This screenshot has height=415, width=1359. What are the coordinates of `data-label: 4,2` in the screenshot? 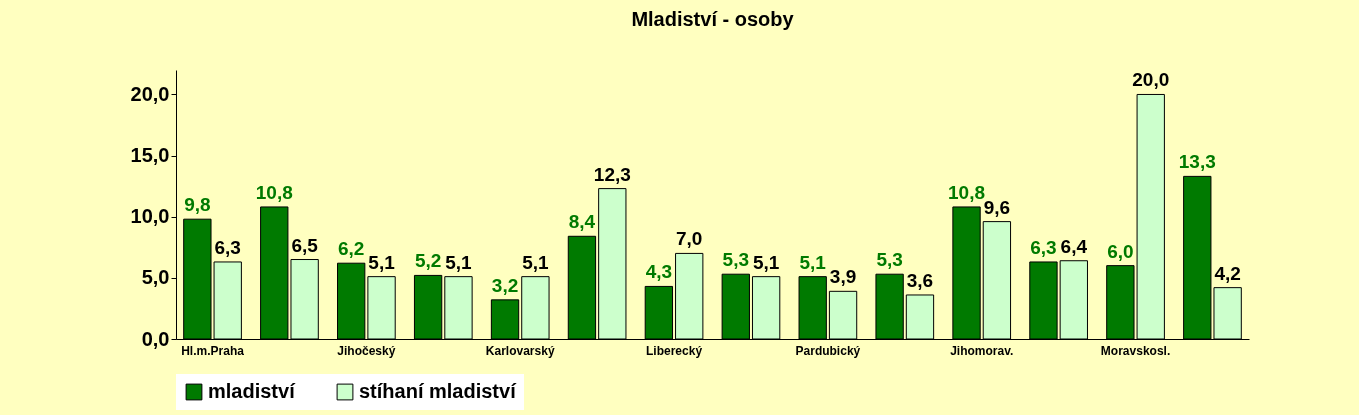 It's located at (1227, 273).